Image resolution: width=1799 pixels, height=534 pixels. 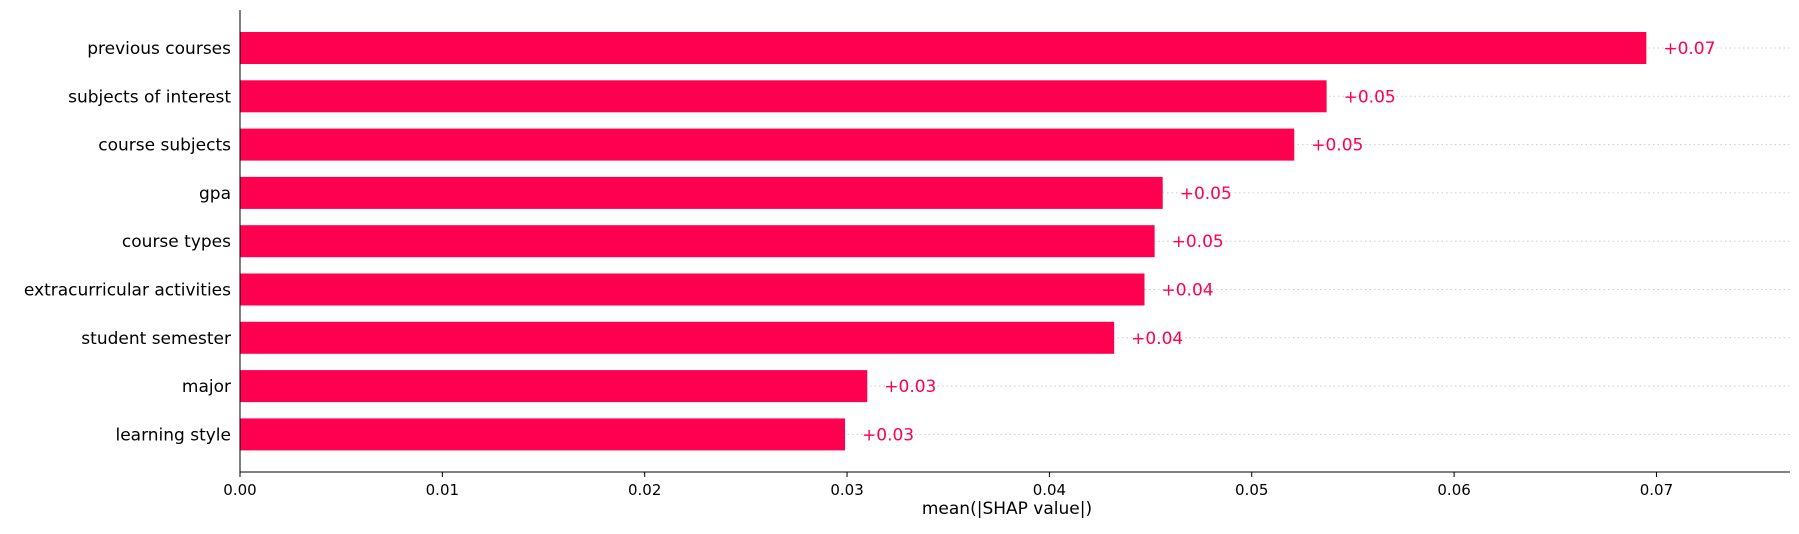 What do you see at coordinates (164, 146) in the screenshot?
I see `category-label: course subjects` at bounding box center [164, 146].